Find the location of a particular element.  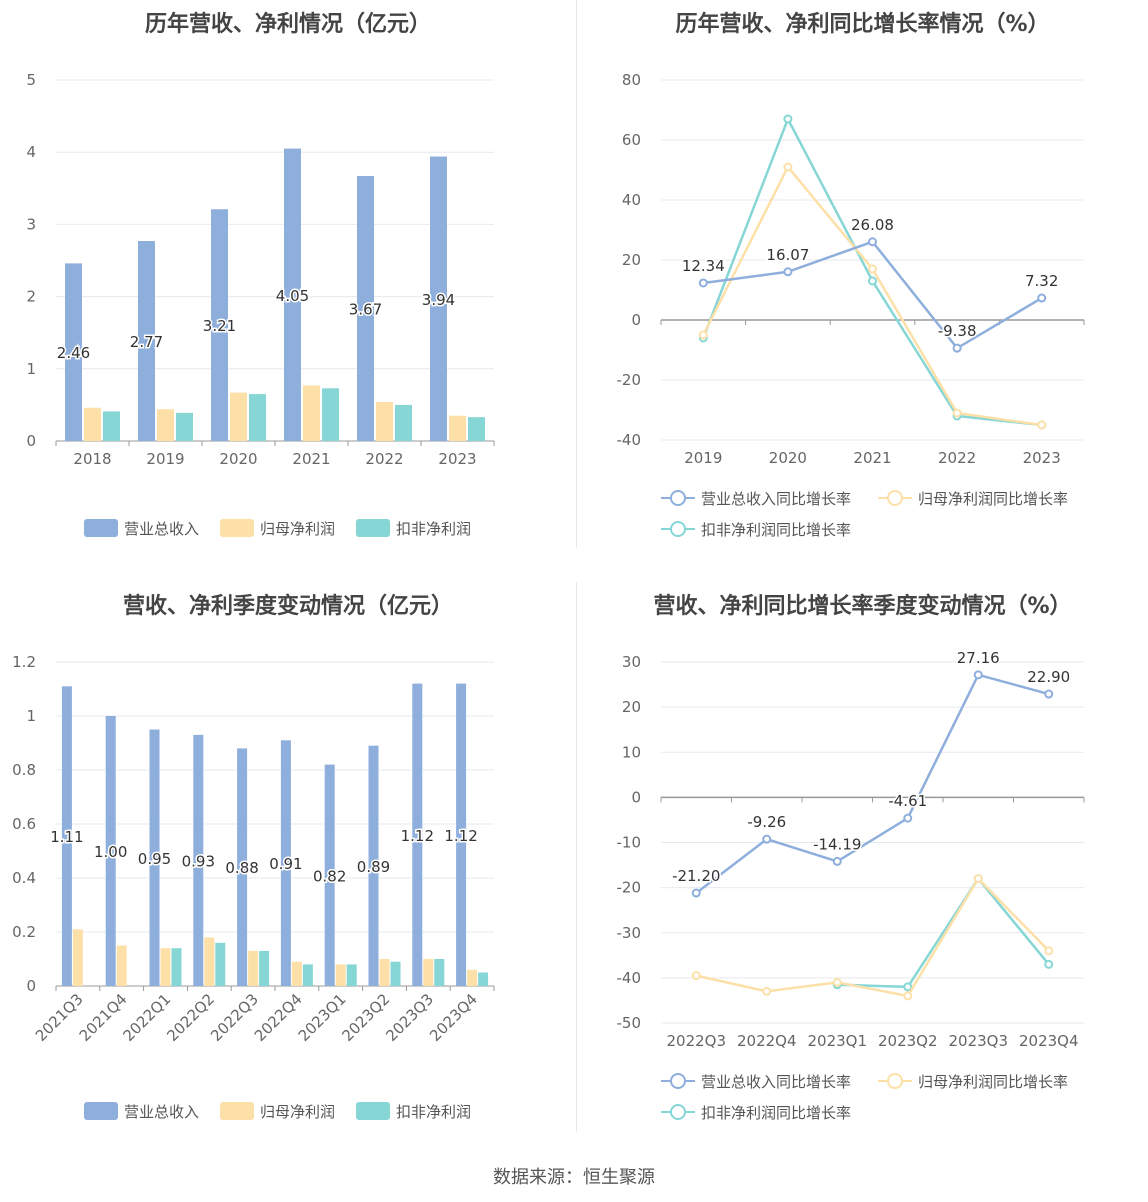

y-tick-label: 1.2 is located at coordinates (24, 662).